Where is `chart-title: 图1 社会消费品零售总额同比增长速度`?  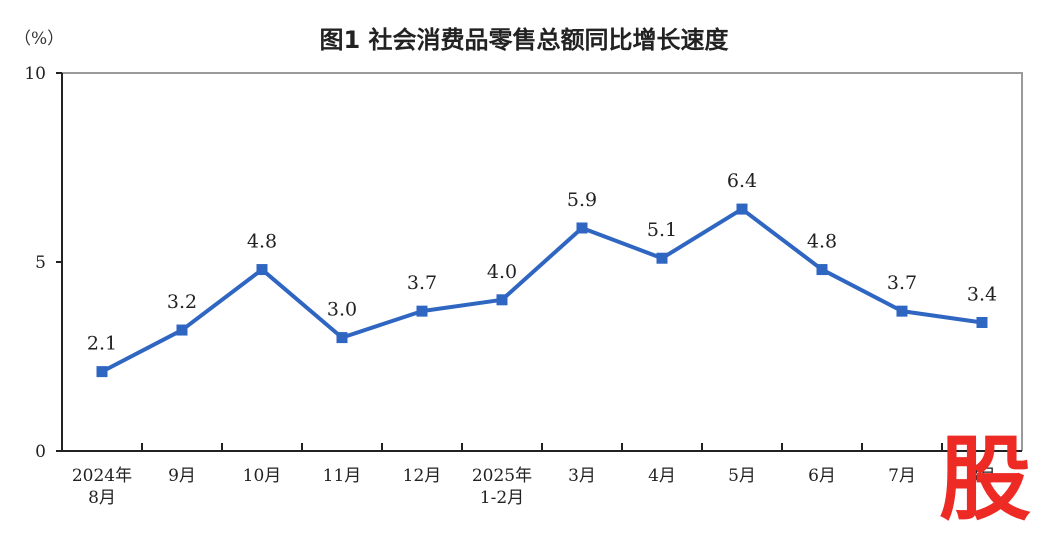
chart-title: 图1 社会消费品零售总额同比增长速度 is located at coordinates (524, 40).